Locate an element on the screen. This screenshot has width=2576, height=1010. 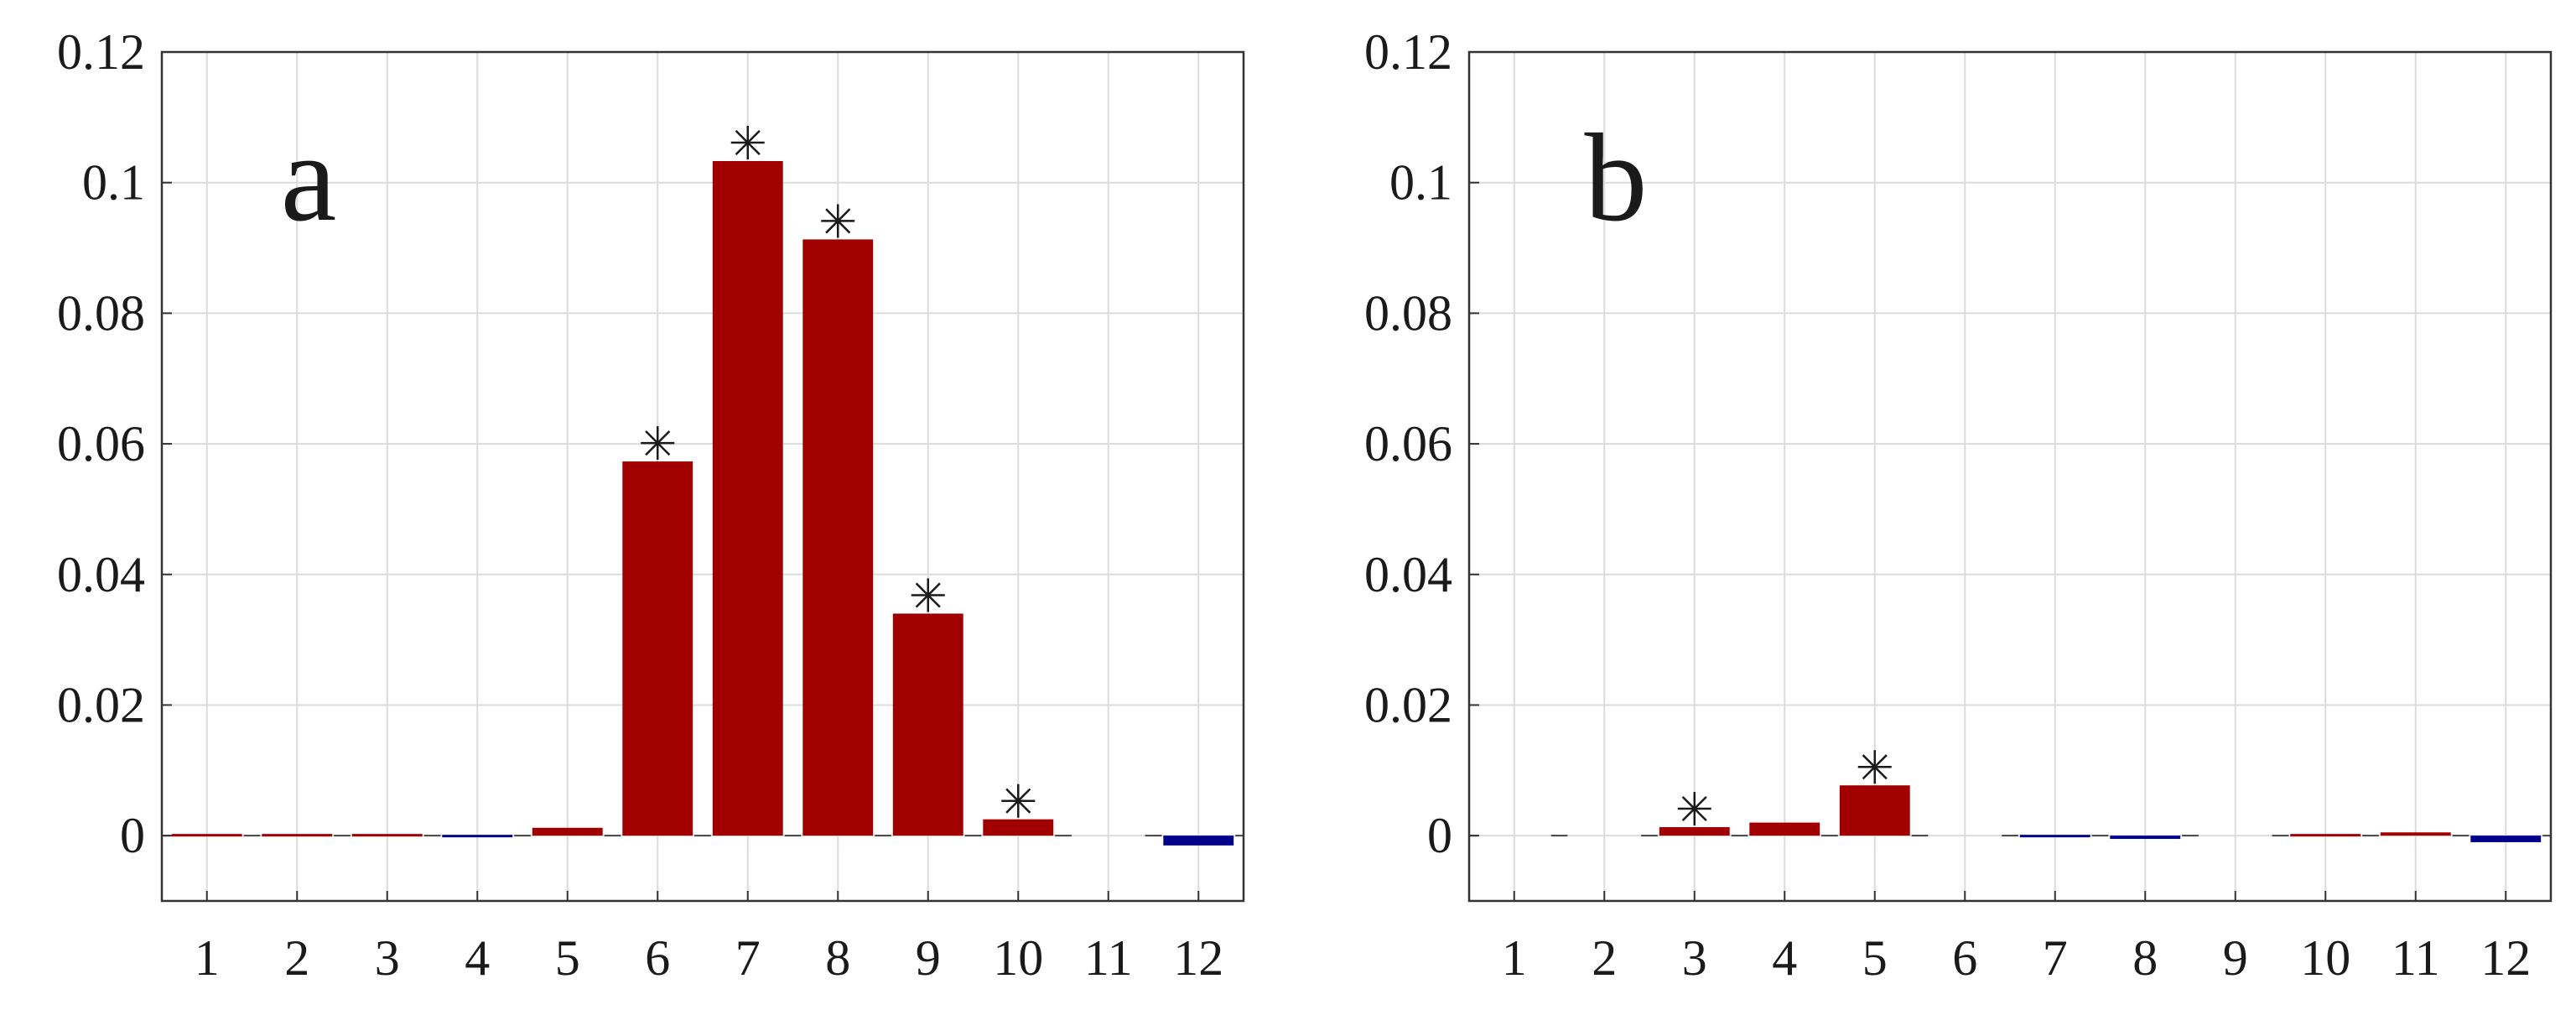
panel-label: b is located at coordinates (1616, 177).